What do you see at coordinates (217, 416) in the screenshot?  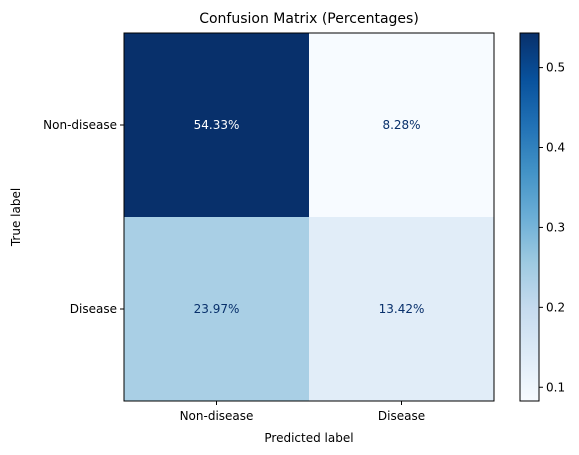 I see `x-tick-label: Non-disease` at bounding box center [217, 416].